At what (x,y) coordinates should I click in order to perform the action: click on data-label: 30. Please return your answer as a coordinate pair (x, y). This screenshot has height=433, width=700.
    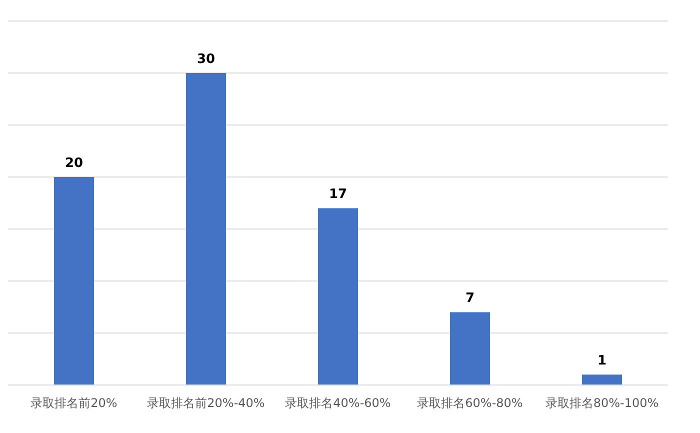
    Looking at the image, I should click on (206, 59).